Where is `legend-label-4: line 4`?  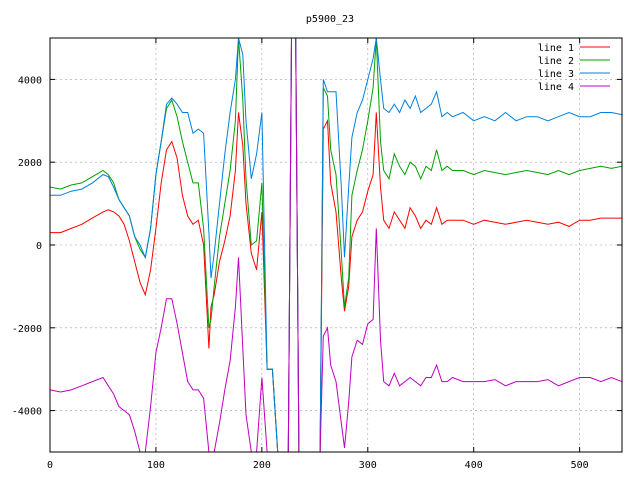
legend-label-4: line 4 is located at coordinates (556, 87).